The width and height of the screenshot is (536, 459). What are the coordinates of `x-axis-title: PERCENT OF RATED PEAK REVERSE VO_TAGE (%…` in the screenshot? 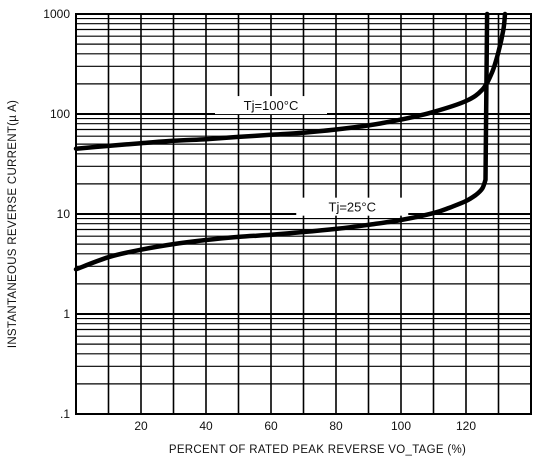 It's located at (317, 450).